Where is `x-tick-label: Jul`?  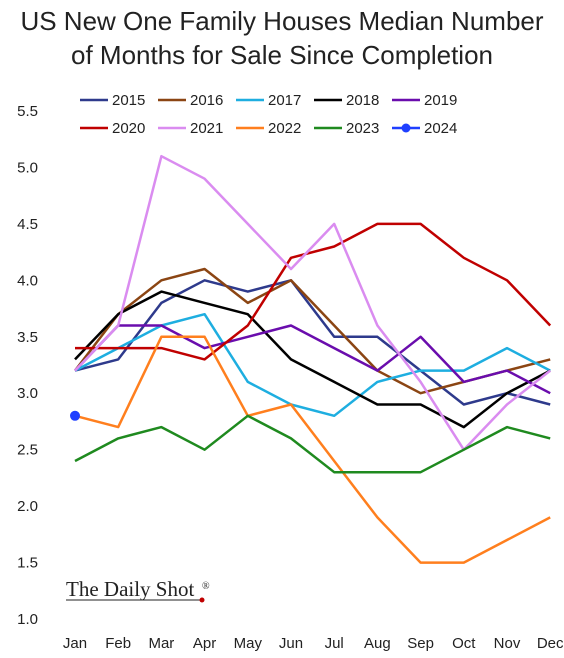 x-tick-label: Jul is located at coordinates (334, 643).